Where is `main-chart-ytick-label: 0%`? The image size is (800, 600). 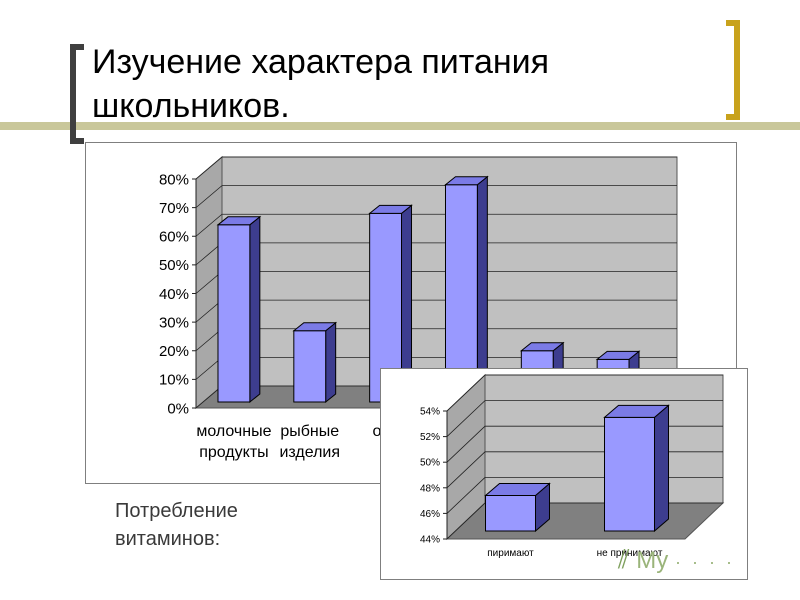 main-chart-ytick-label: 0% is located at coordinates (178, 408).